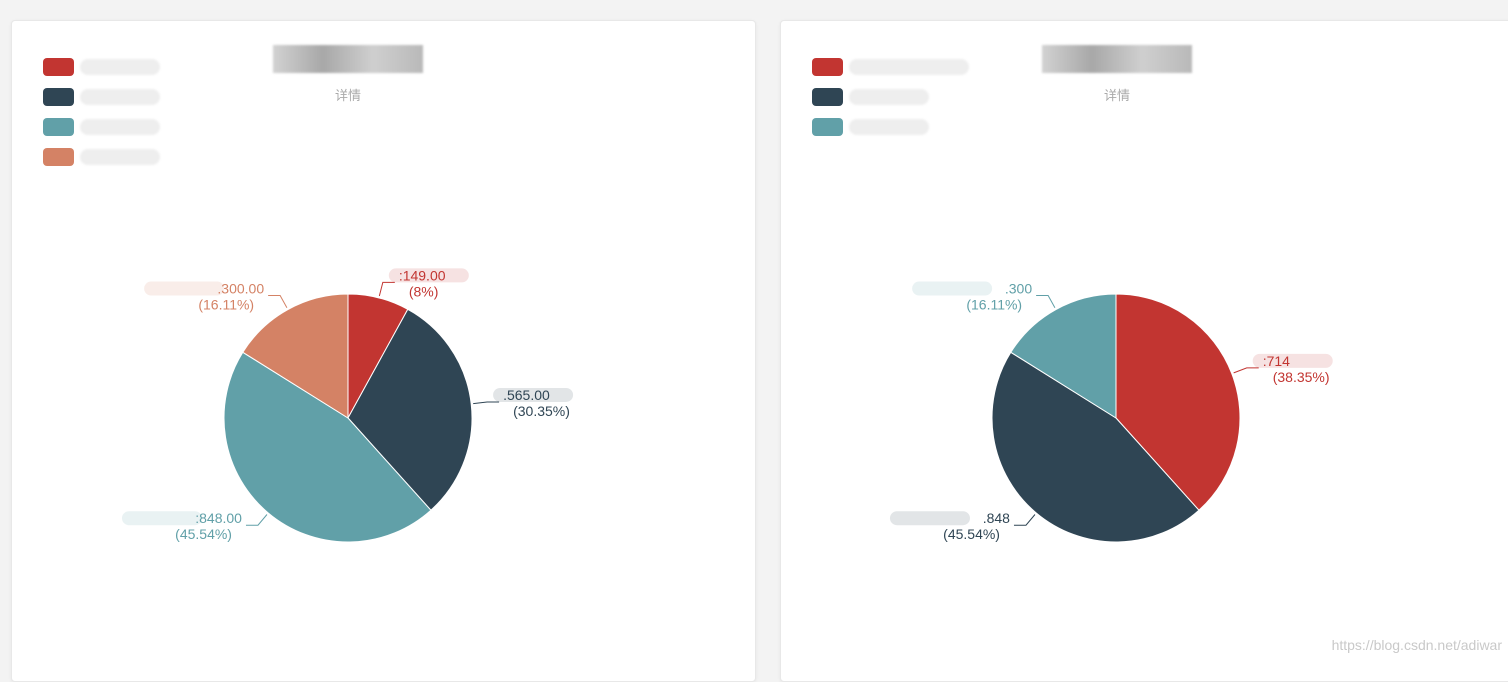 This screenshot has width=1508, height=682. Describe the element at coordinates (1416, 645) in the screenshot. I see `watermark-text: https://blog.csdn.net/adiwar` at that location.